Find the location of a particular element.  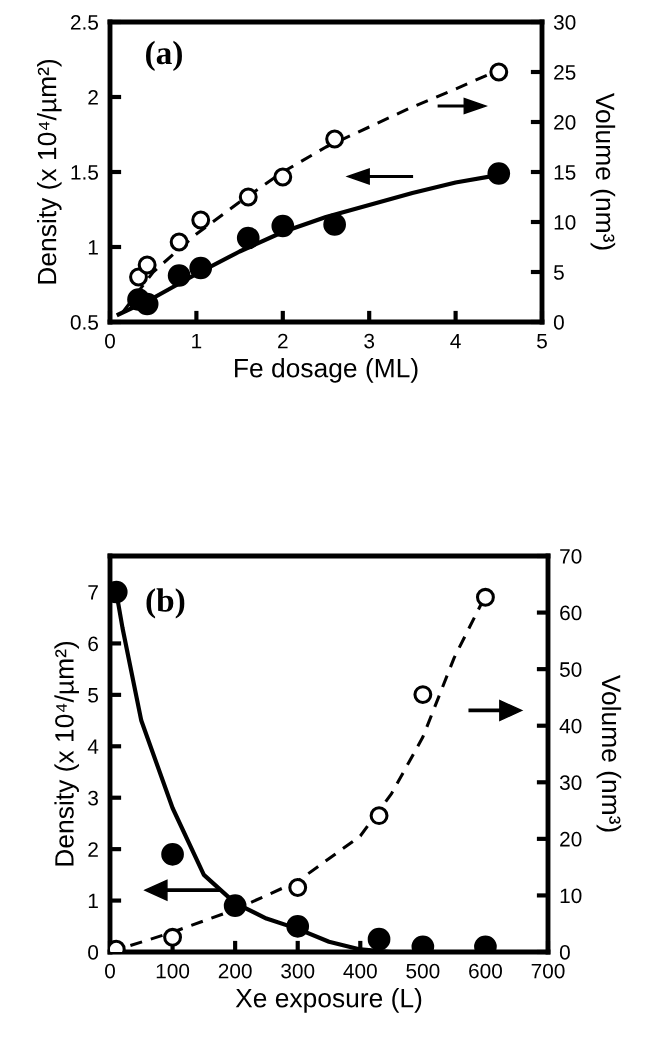

y2-tick-label: 70 is located at coordinates (571, 556).